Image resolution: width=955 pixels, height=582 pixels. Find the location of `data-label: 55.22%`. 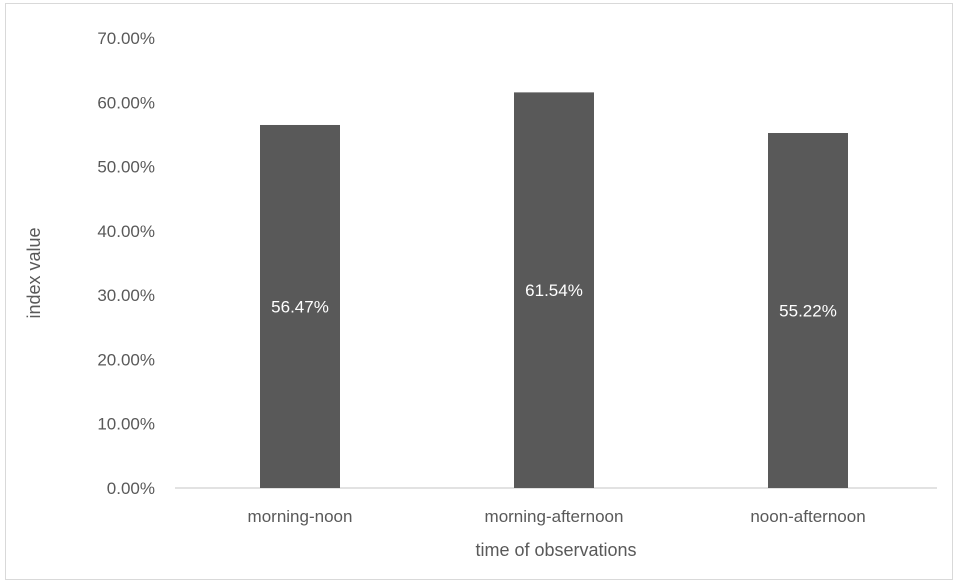

data-label: 55.22% is located at coordinates (808, 311).